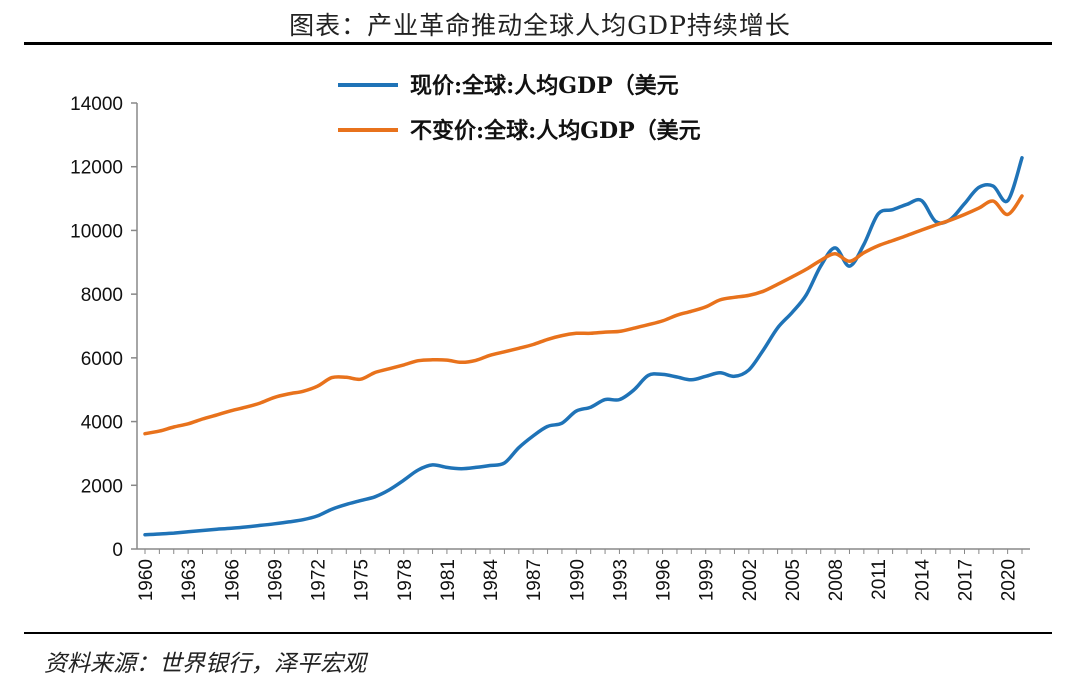  I want to click on x-tick-label: 1966, so click(232, 580).